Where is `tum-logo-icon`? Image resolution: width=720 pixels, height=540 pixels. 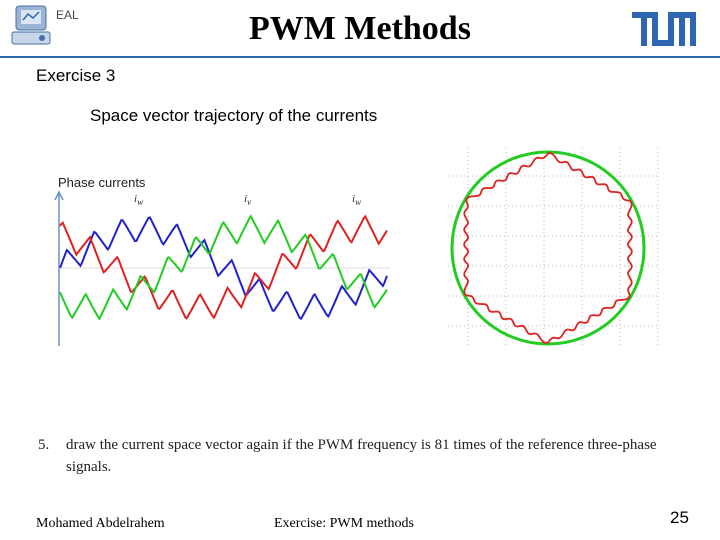 tum-logo-icon is located at coordinates (664, 29).